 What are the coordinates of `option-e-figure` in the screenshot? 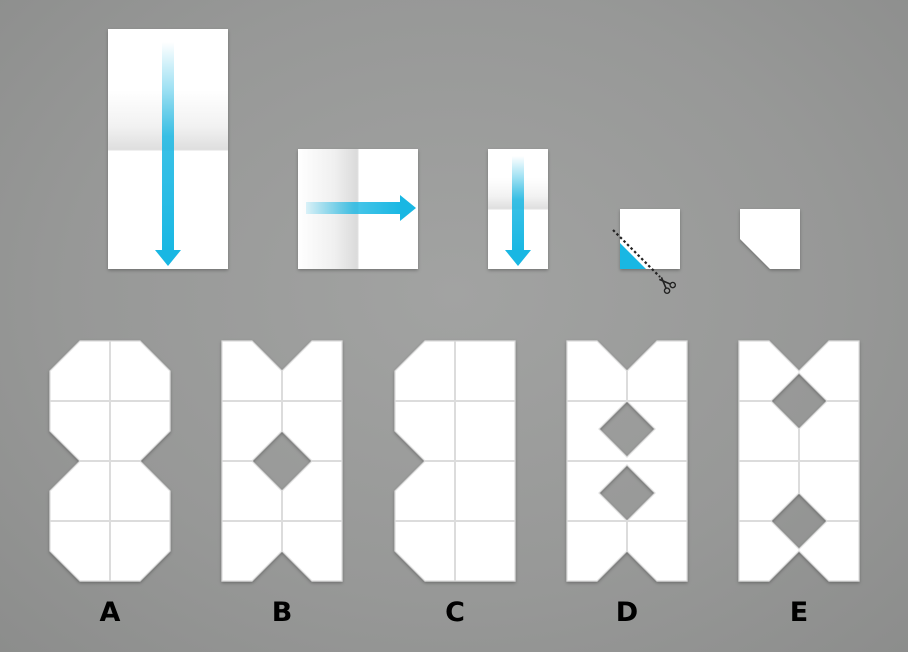 It's located at (799, 461).